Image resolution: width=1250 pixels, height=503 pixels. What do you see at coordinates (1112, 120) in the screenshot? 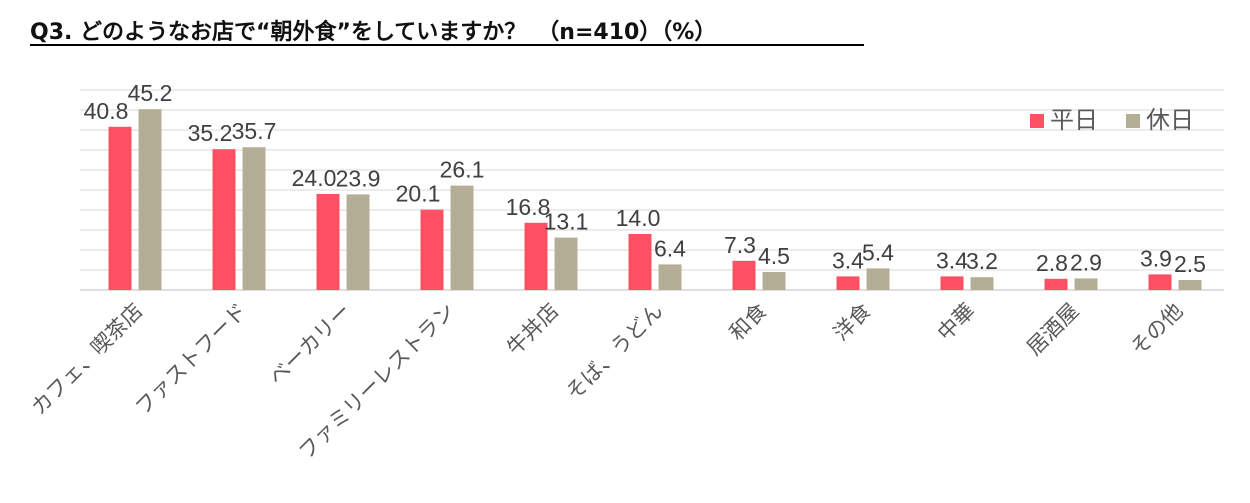
I see `legend: 平日 休日` at bounding box center [1112, 120].